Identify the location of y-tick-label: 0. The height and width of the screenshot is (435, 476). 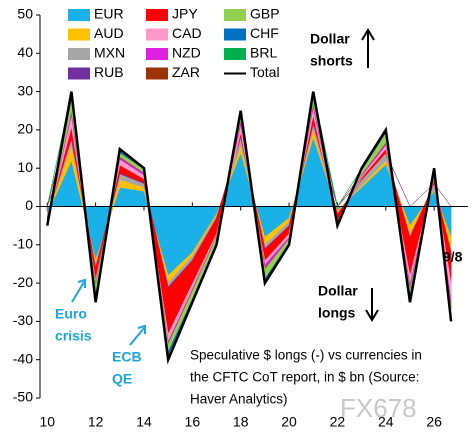
(29, 205).